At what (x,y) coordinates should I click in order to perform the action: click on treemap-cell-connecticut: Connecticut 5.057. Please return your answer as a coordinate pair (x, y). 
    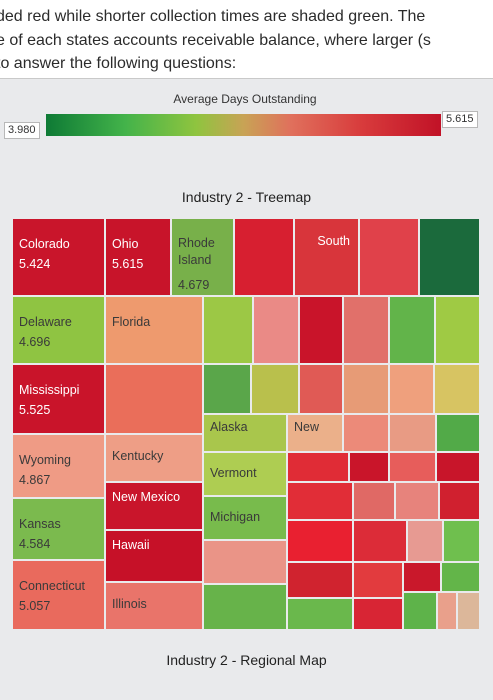
    Looking at the image, I should click on (58, 595).